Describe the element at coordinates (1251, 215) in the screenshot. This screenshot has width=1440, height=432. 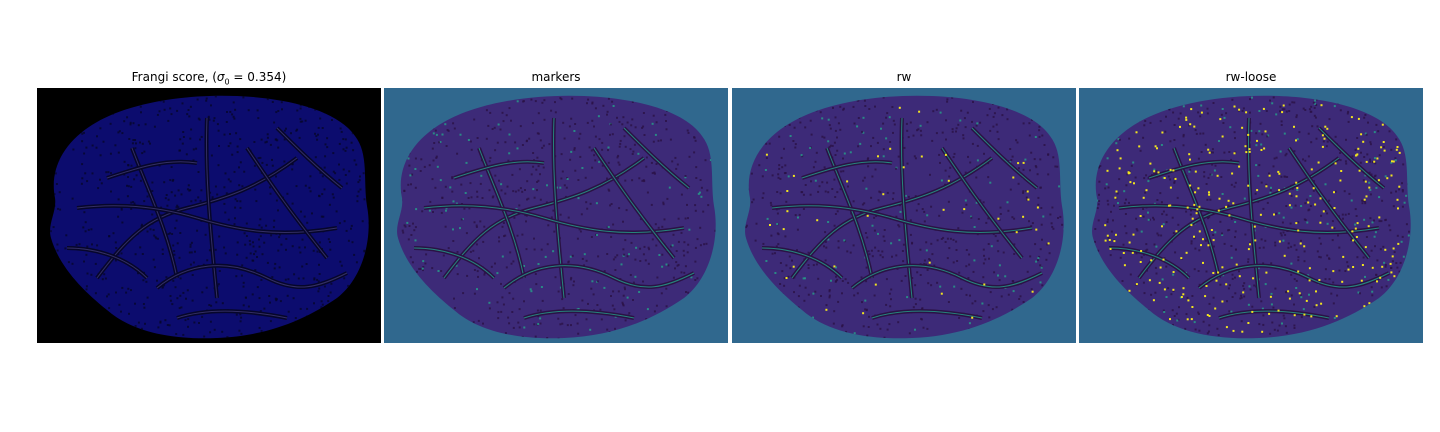
I see `image-rw-loose` at that location.